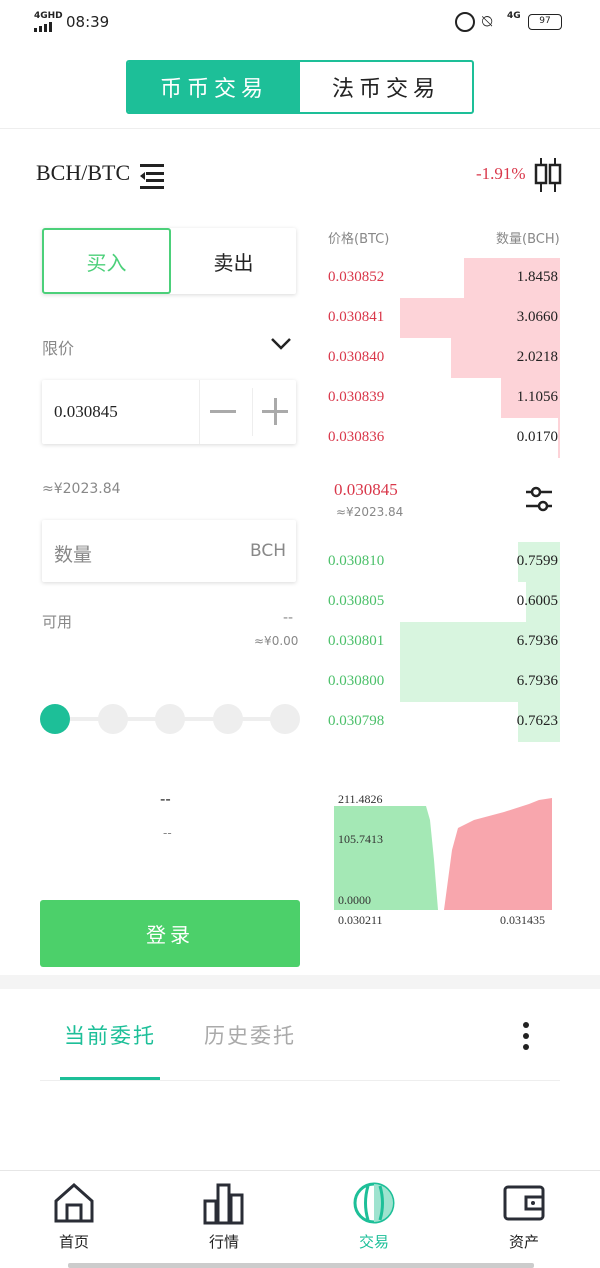 This screenshot has width=600, height=1268. I want to click on bid-row: 0.030801 6.7936, so click(443, 642).